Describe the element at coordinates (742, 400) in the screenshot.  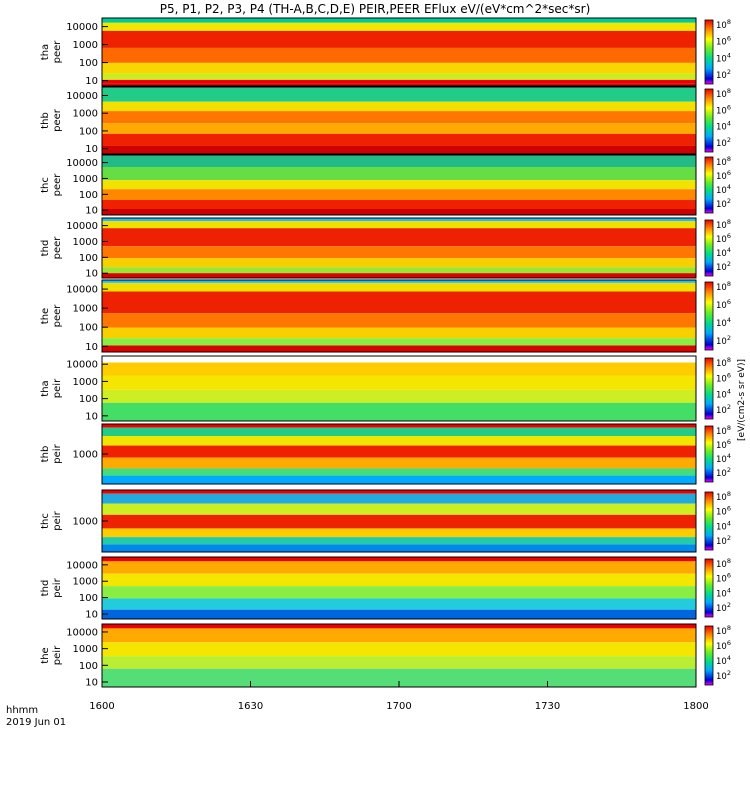
I see `colorbar-unit-label: [eV/(cm2-s sr eV)]` at that location.